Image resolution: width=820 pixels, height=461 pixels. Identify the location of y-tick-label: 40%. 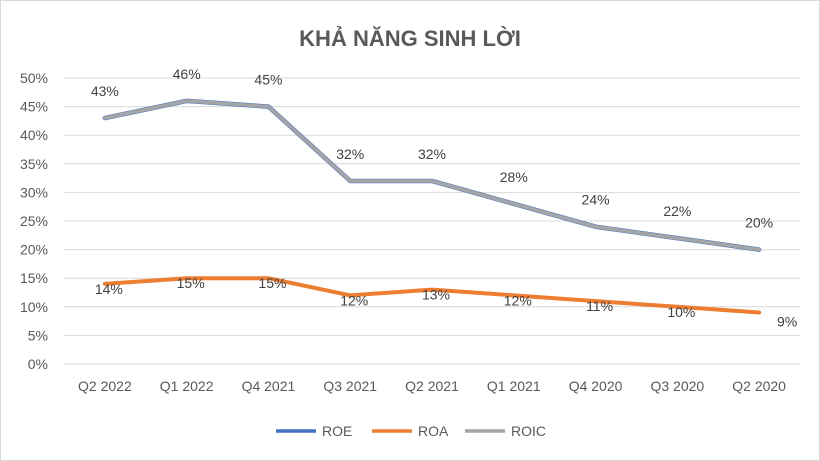
(34, 135).